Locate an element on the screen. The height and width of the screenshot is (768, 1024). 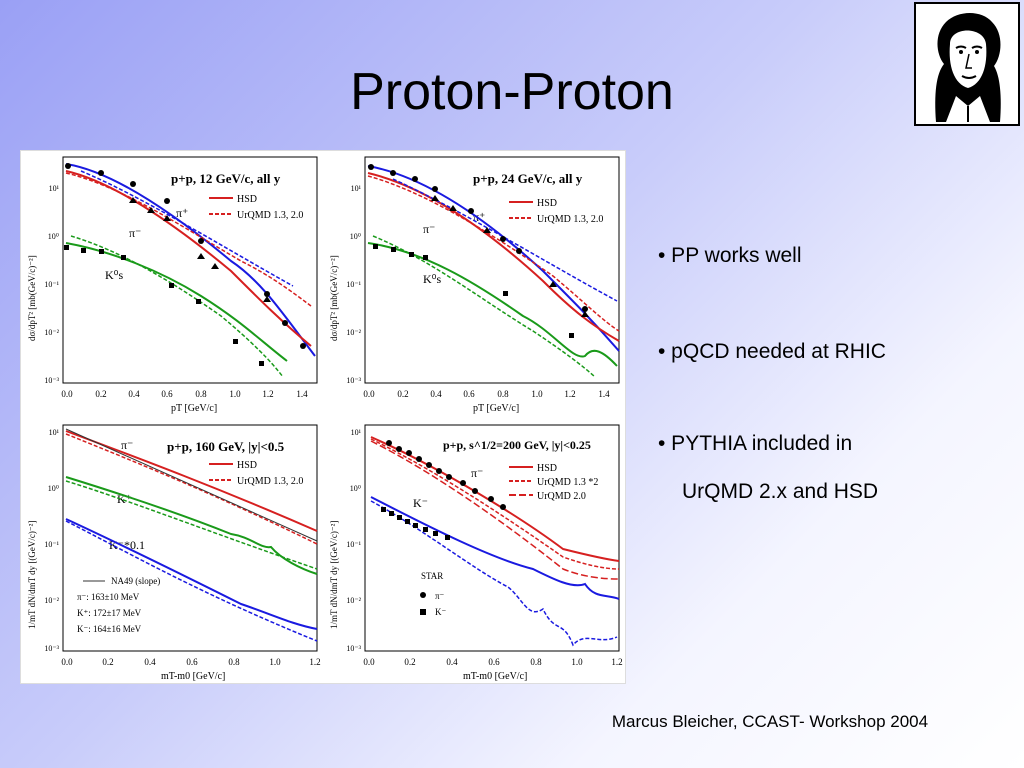
panel-title: p+p, s^1/2=200 GeV, |y|<0.25 is located at coordinates (517, 445).